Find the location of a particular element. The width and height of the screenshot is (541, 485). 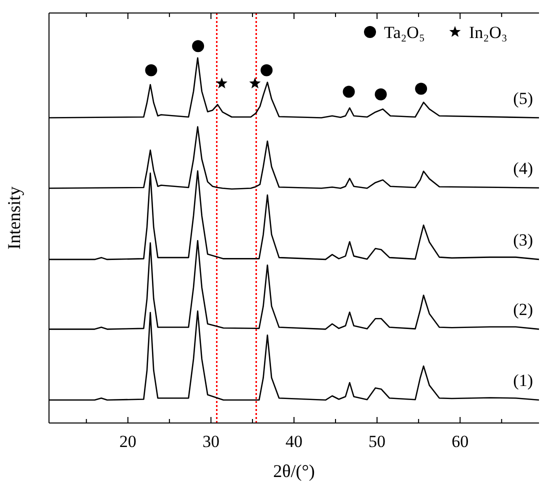

series-label: (5) is located at coordinates (523, 98).